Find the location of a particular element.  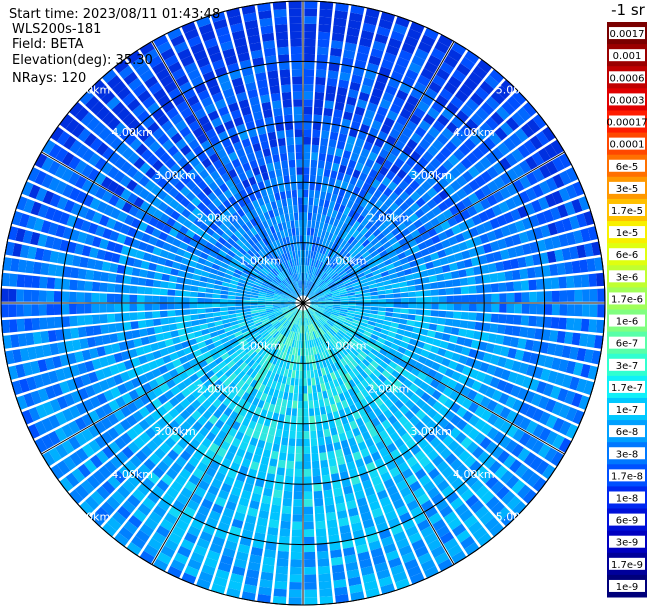

range-label: 3.00km is located at coordinates (431, 431).